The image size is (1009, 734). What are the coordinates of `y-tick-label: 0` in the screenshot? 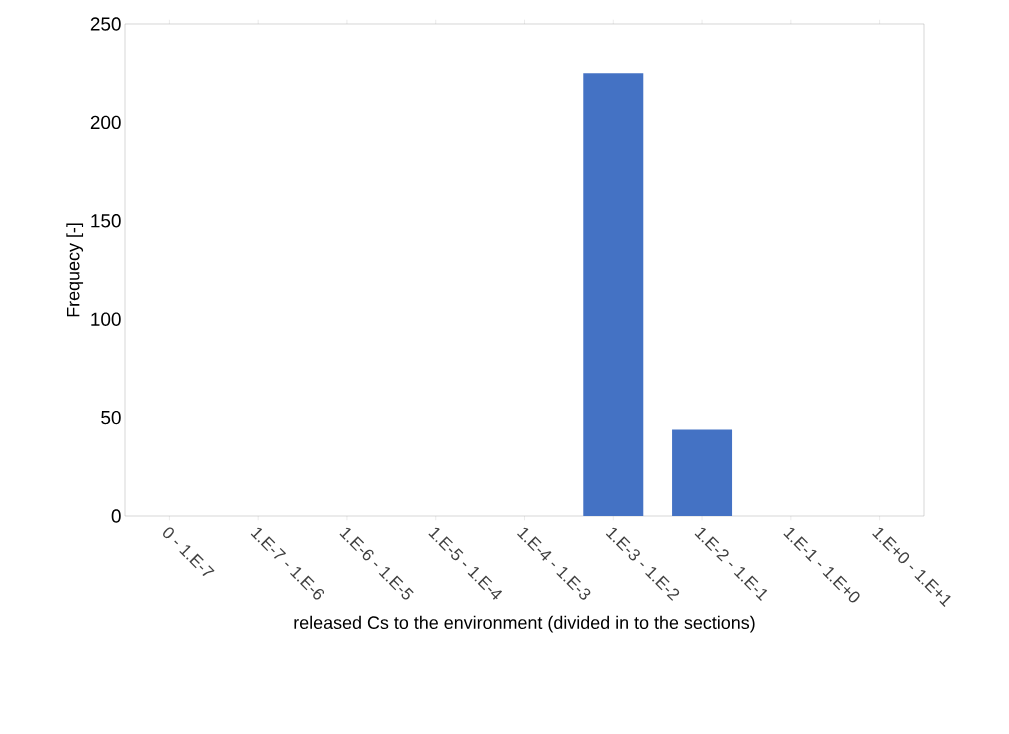 It's located at (116, 516).